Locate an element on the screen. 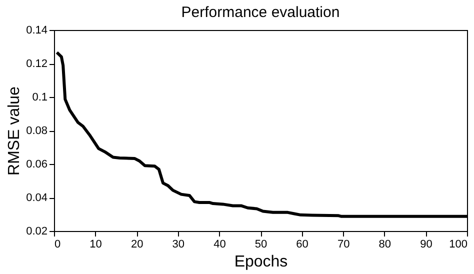  x-tick-label: 60 is located at coordinates (302, 244).